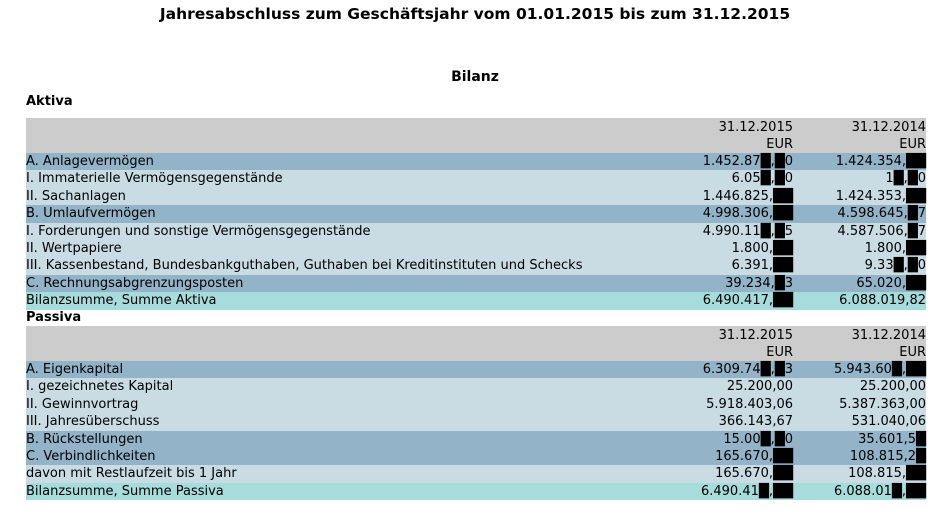  I want to click on value-2015: 4.990.11█,█5, so click(728, 231).